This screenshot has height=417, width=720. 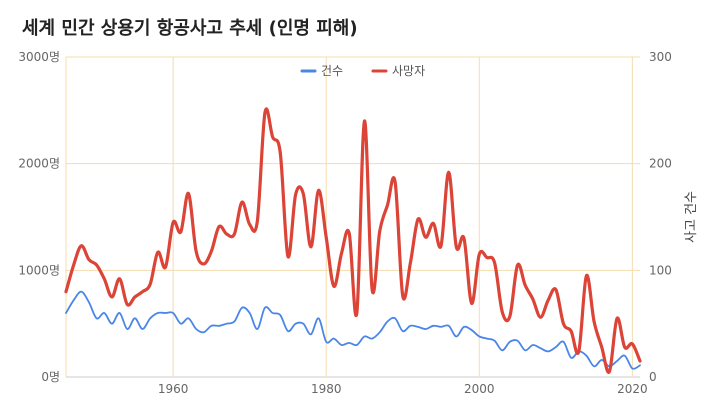 What do you see at coordinates (39, 270) in the screenshot?
I see `y-left-tick-label: 1000명` at bounding box center [39, 270].